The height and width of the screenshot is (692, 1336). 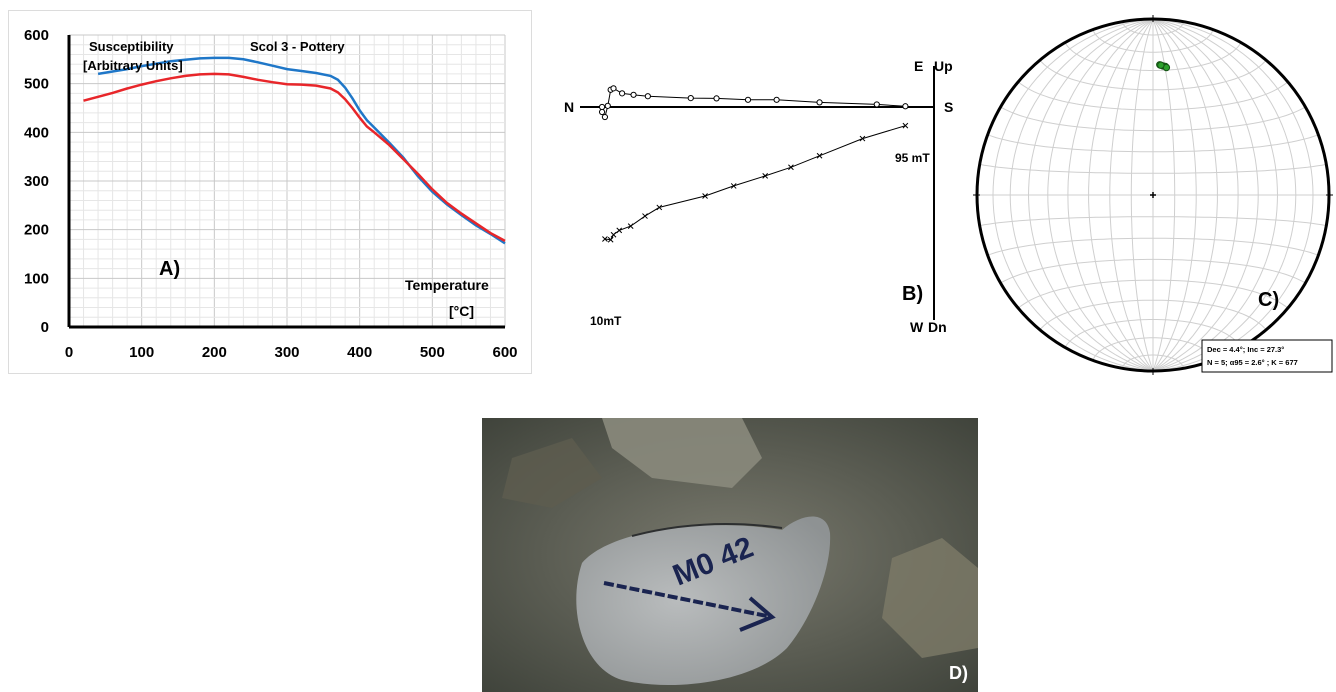 What do you see at coordinates (757, 614) in the screenshot?
I see `orientation-arrow-head` at bounding box center [757, 614].